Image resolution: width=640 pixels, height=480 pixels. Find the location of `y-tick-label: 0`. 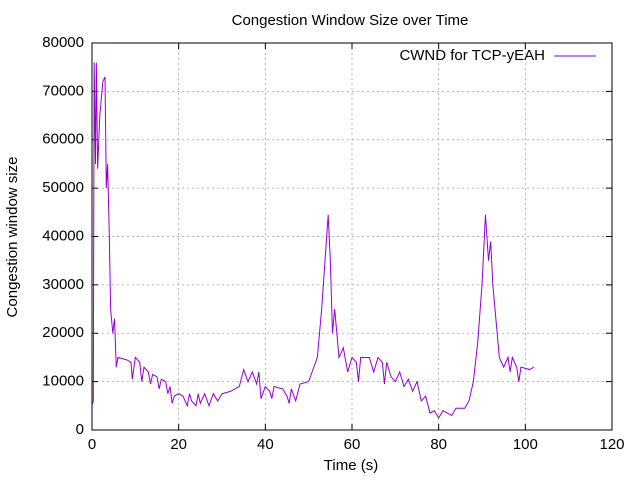

y-tick-label: 0 is located at coordinates (80, 429).